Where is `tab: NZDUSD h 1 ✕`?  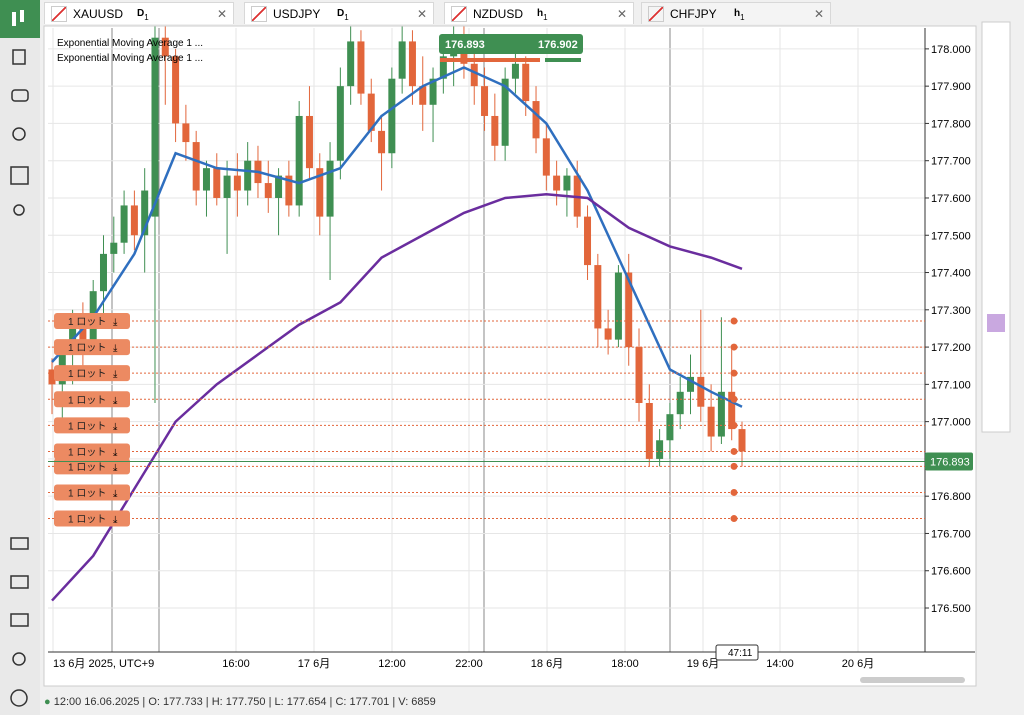 tab: NZDUSD h 1 ✕ is located at coordinates (539, 13).